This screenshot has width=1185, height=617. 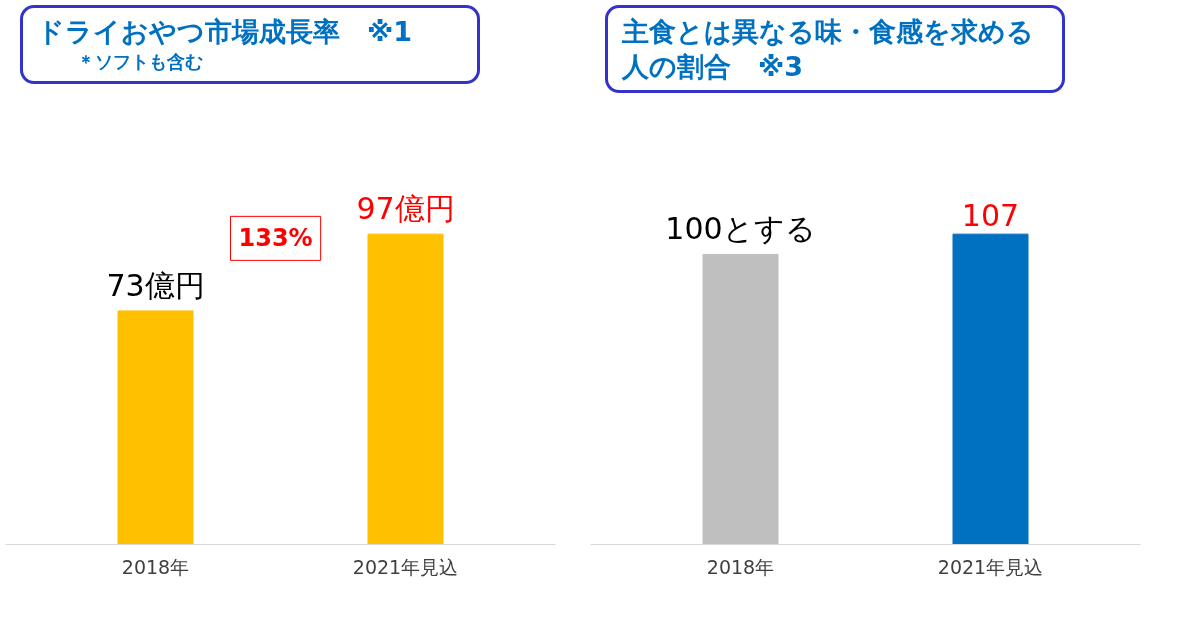 I want to click on data-label: 73億円, so click(x=155, y=285).